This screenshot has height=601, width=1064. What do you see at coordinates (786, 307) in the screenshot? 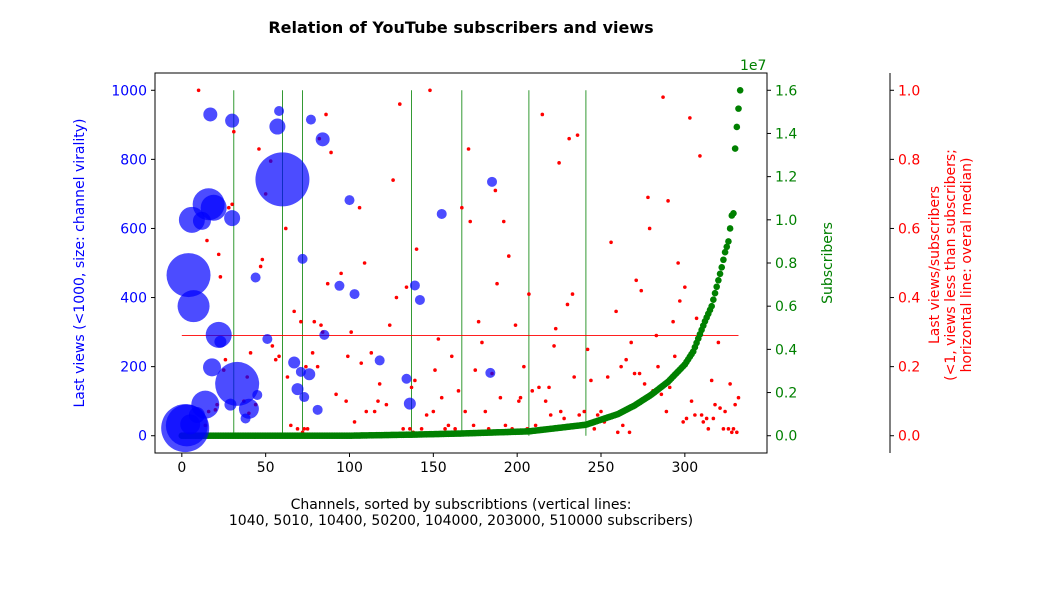
I see `subscribers-tick-label: 0.6` at bounding box center [786, 307].